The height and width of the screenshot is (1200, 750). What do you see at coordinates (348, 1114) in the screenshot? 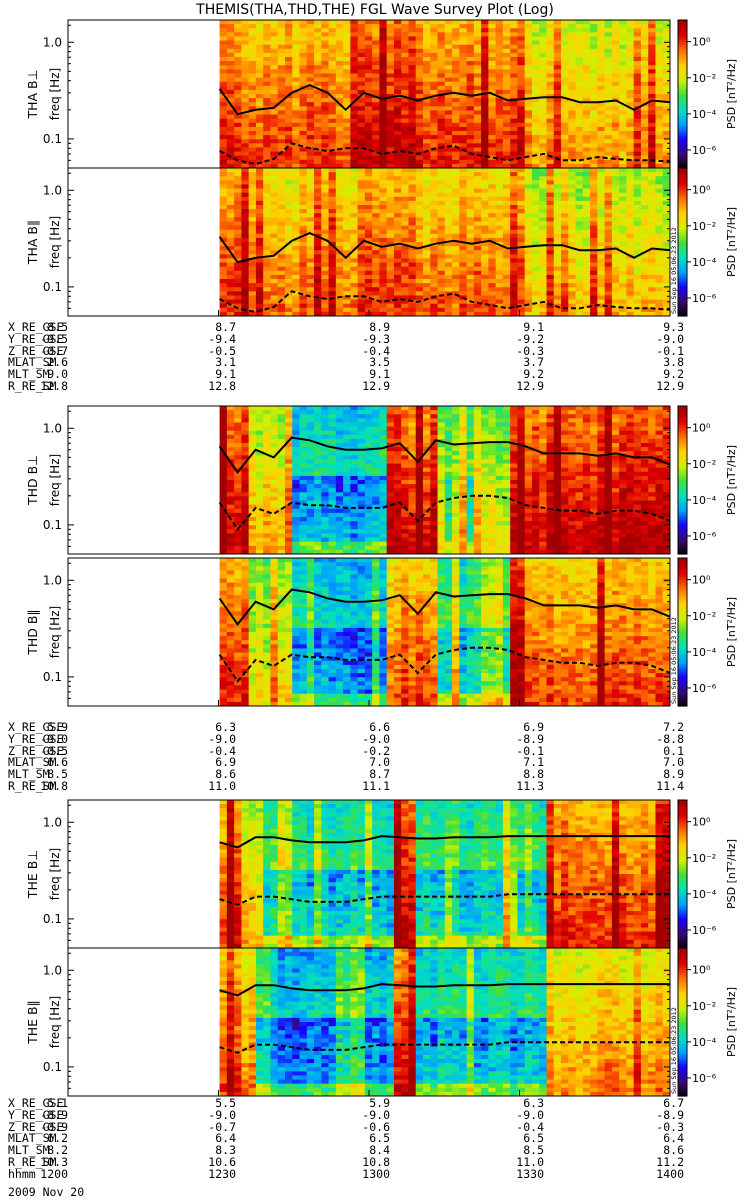
I see `ephem-row: Y_RE_GSE -8.9 -9.0 -9.0 -9.0 -8.9` at bounding box center [348, 1114].